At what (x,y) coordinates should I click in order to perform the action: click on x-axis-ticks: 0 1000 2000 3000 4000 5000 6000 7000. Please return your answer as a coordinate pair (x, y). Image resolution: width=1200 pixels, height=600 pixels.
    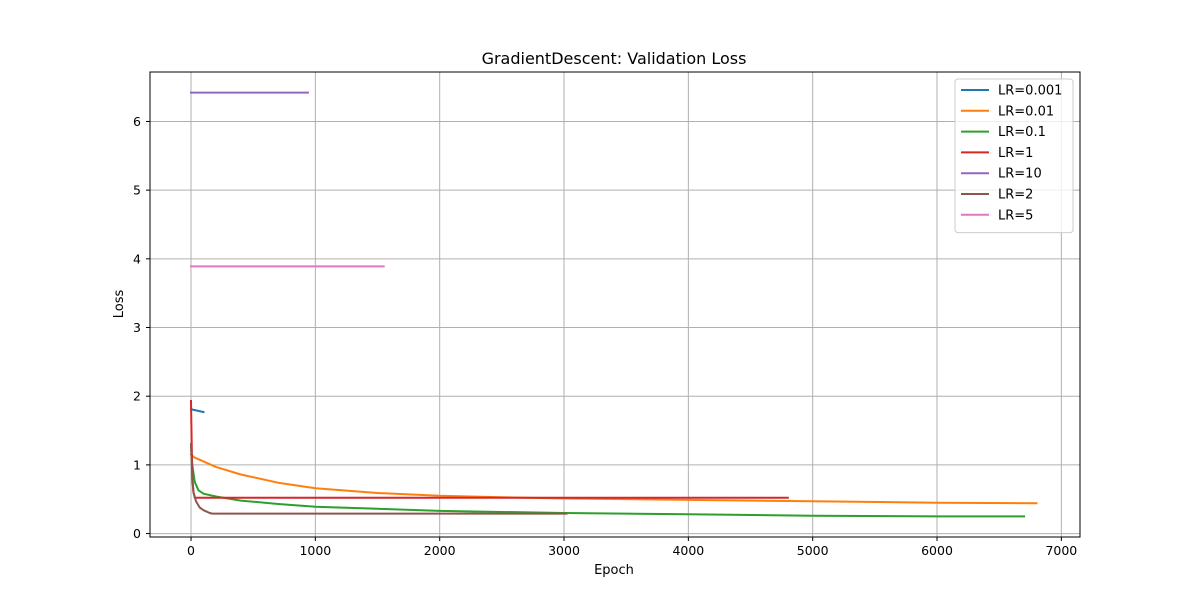
    Looking at the image, I should click on (632, 547).